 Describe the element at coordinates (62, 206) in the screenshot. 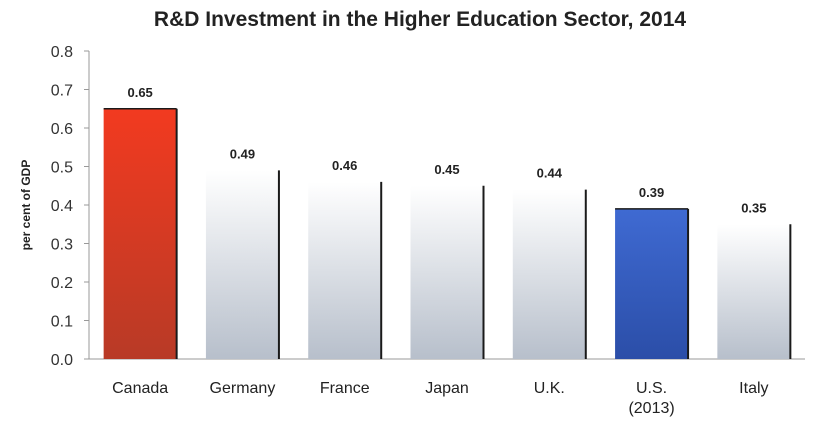

I see `y-tick-label: 0.4` at that location.